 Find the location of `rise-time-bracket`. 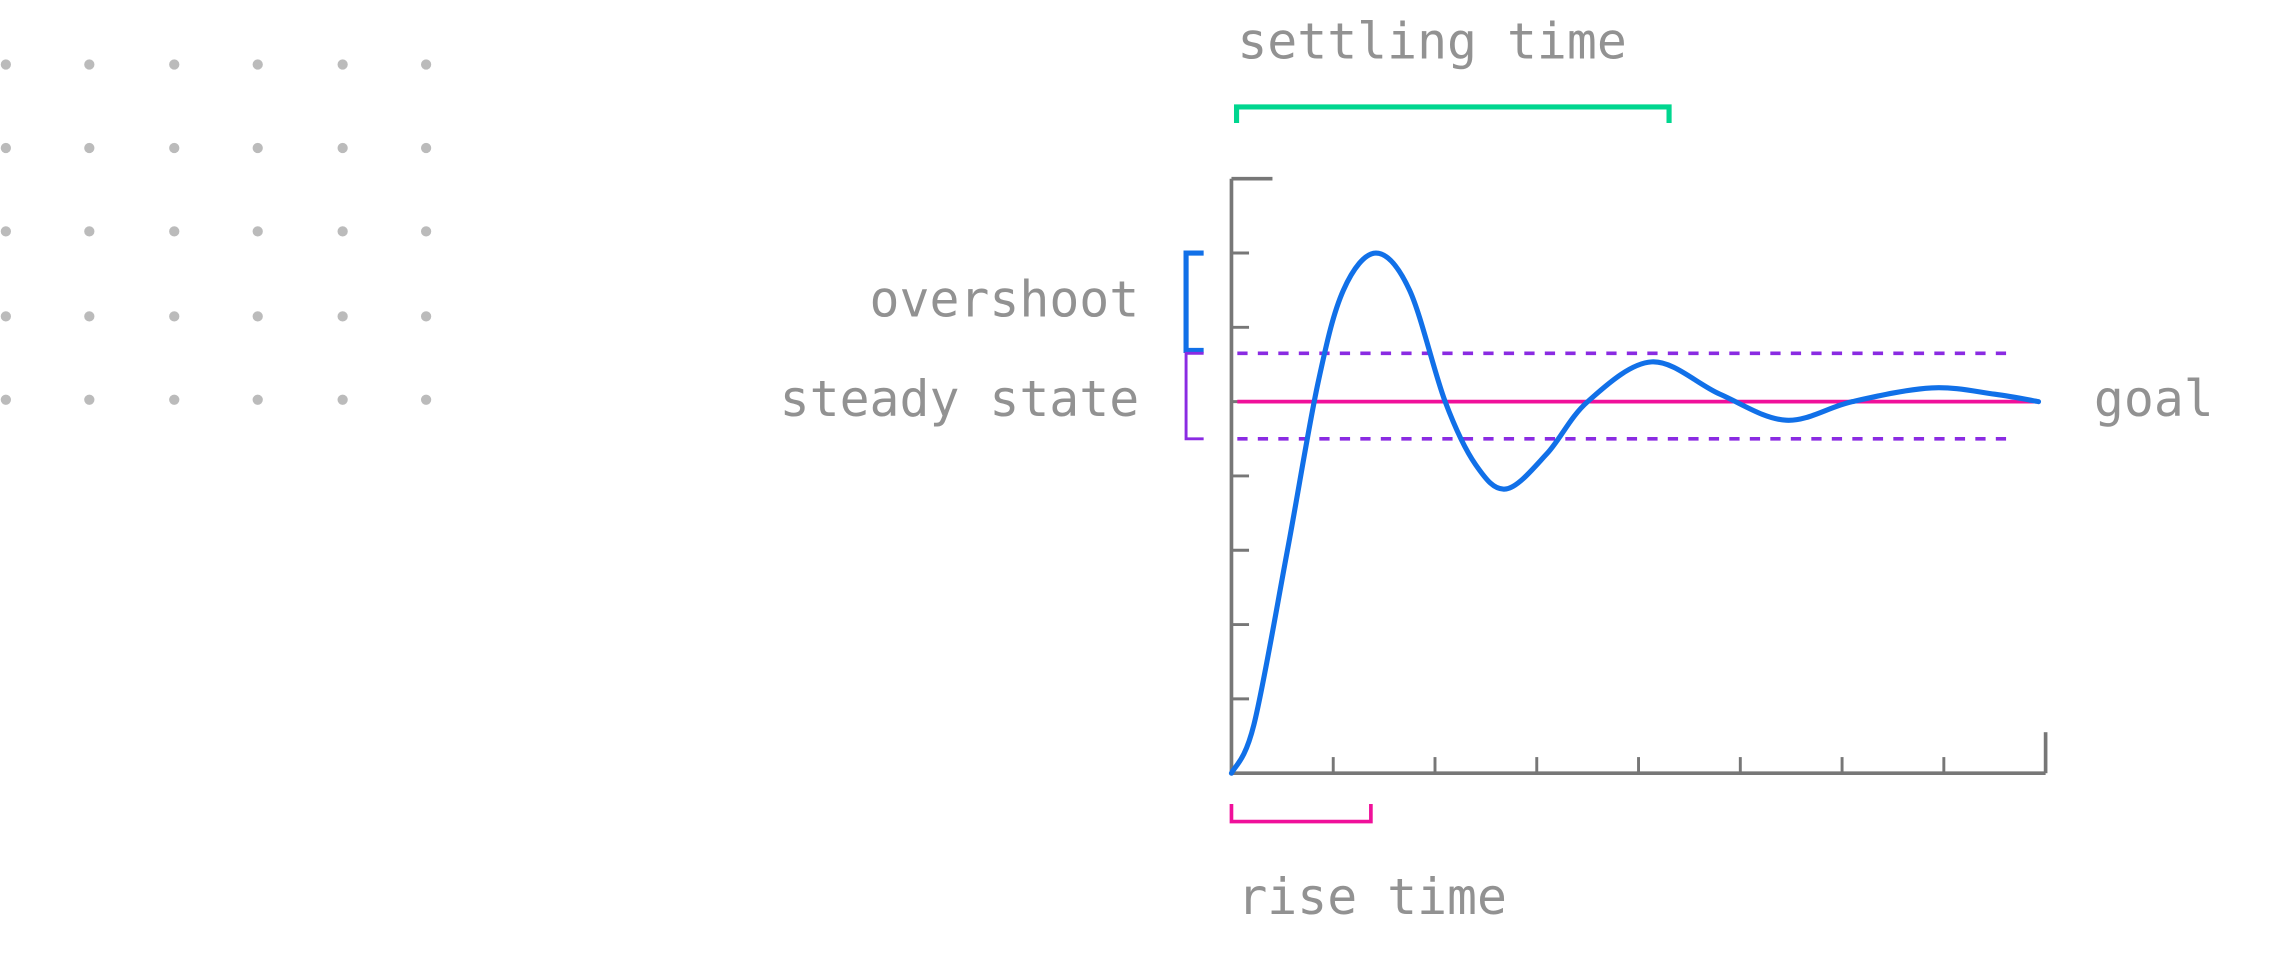

rise-time-bracket is located at coordinates (1301, 813).